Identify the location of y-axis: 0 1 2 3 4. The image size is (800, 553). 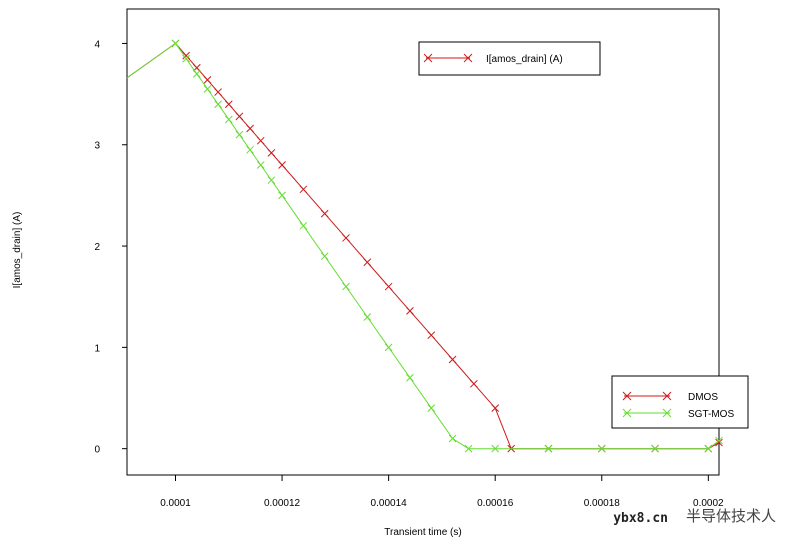
(110, 247).